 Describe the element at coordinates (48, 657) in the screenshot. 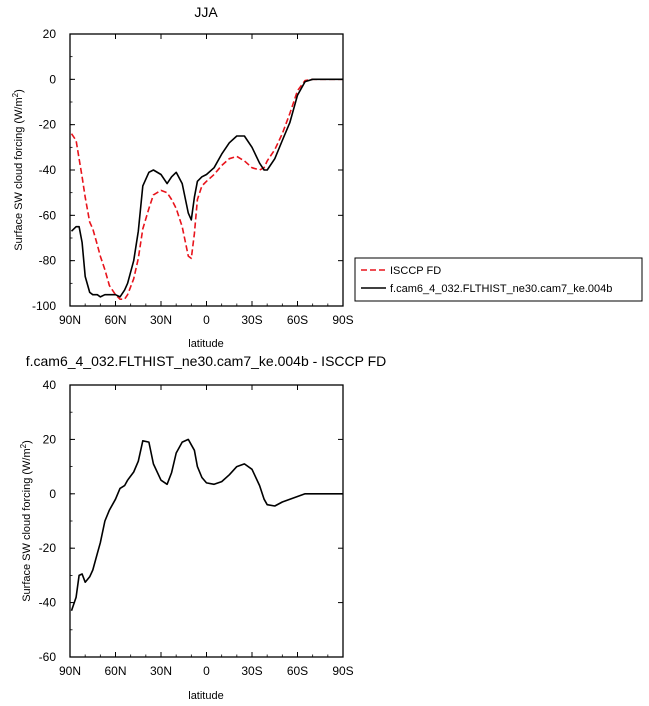

I see `bottom-ytick-label: -60` at that location.